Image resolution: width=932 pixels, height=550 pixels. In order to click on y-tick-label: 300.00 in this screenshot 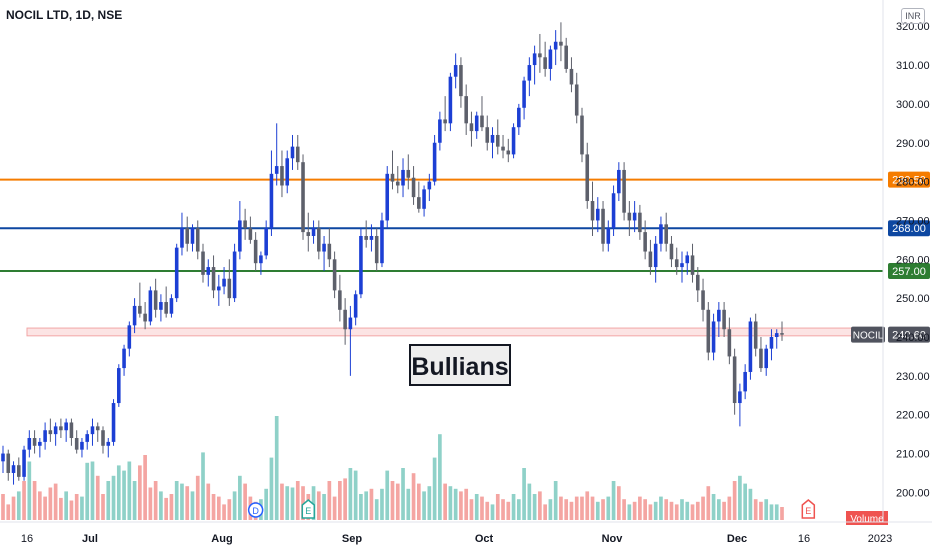, I will do `click(913, 105)`.